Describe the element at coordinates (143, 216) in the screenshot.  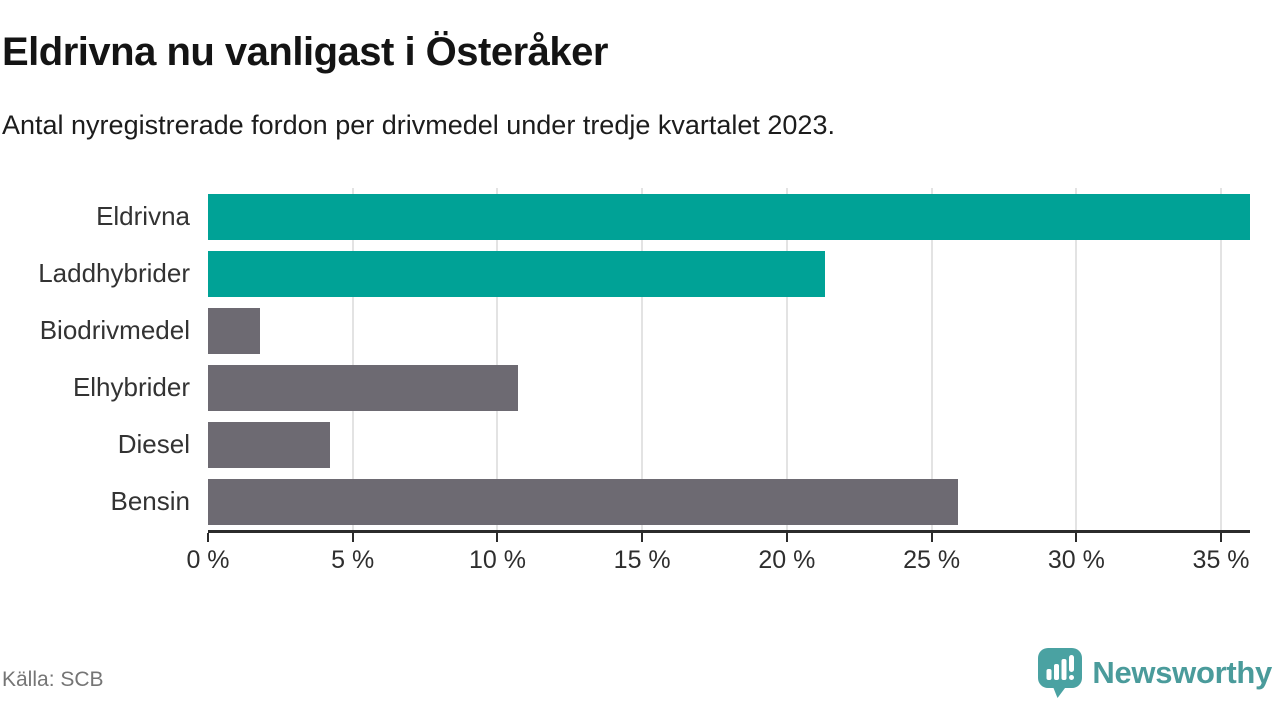
I see `category-label-eldrivna: Eldrivna` at that location.